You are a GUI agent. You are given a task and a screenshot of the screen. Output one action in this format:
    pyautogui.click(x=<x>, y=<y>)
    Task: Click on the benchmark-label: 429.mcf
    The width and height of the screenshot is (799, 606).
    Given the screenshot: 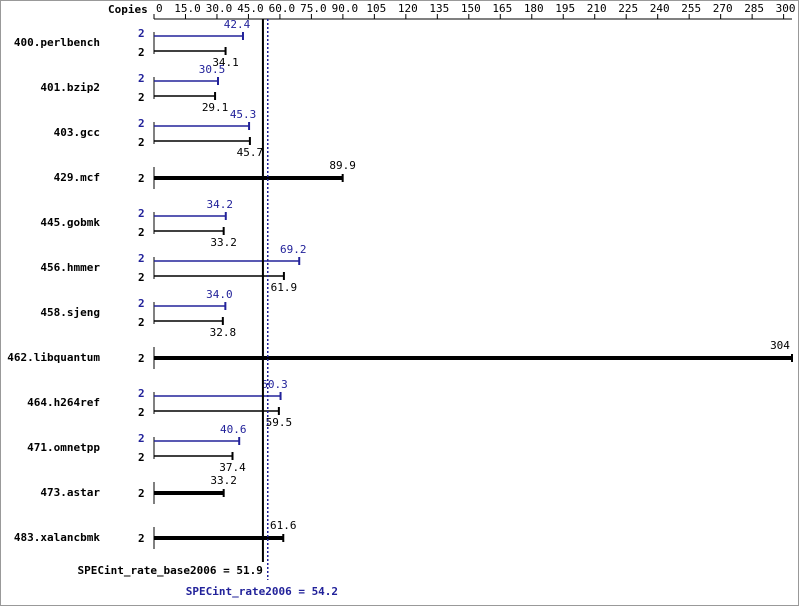 What is the action you would take?
    pyautogui.click(x=77, y=177)
    